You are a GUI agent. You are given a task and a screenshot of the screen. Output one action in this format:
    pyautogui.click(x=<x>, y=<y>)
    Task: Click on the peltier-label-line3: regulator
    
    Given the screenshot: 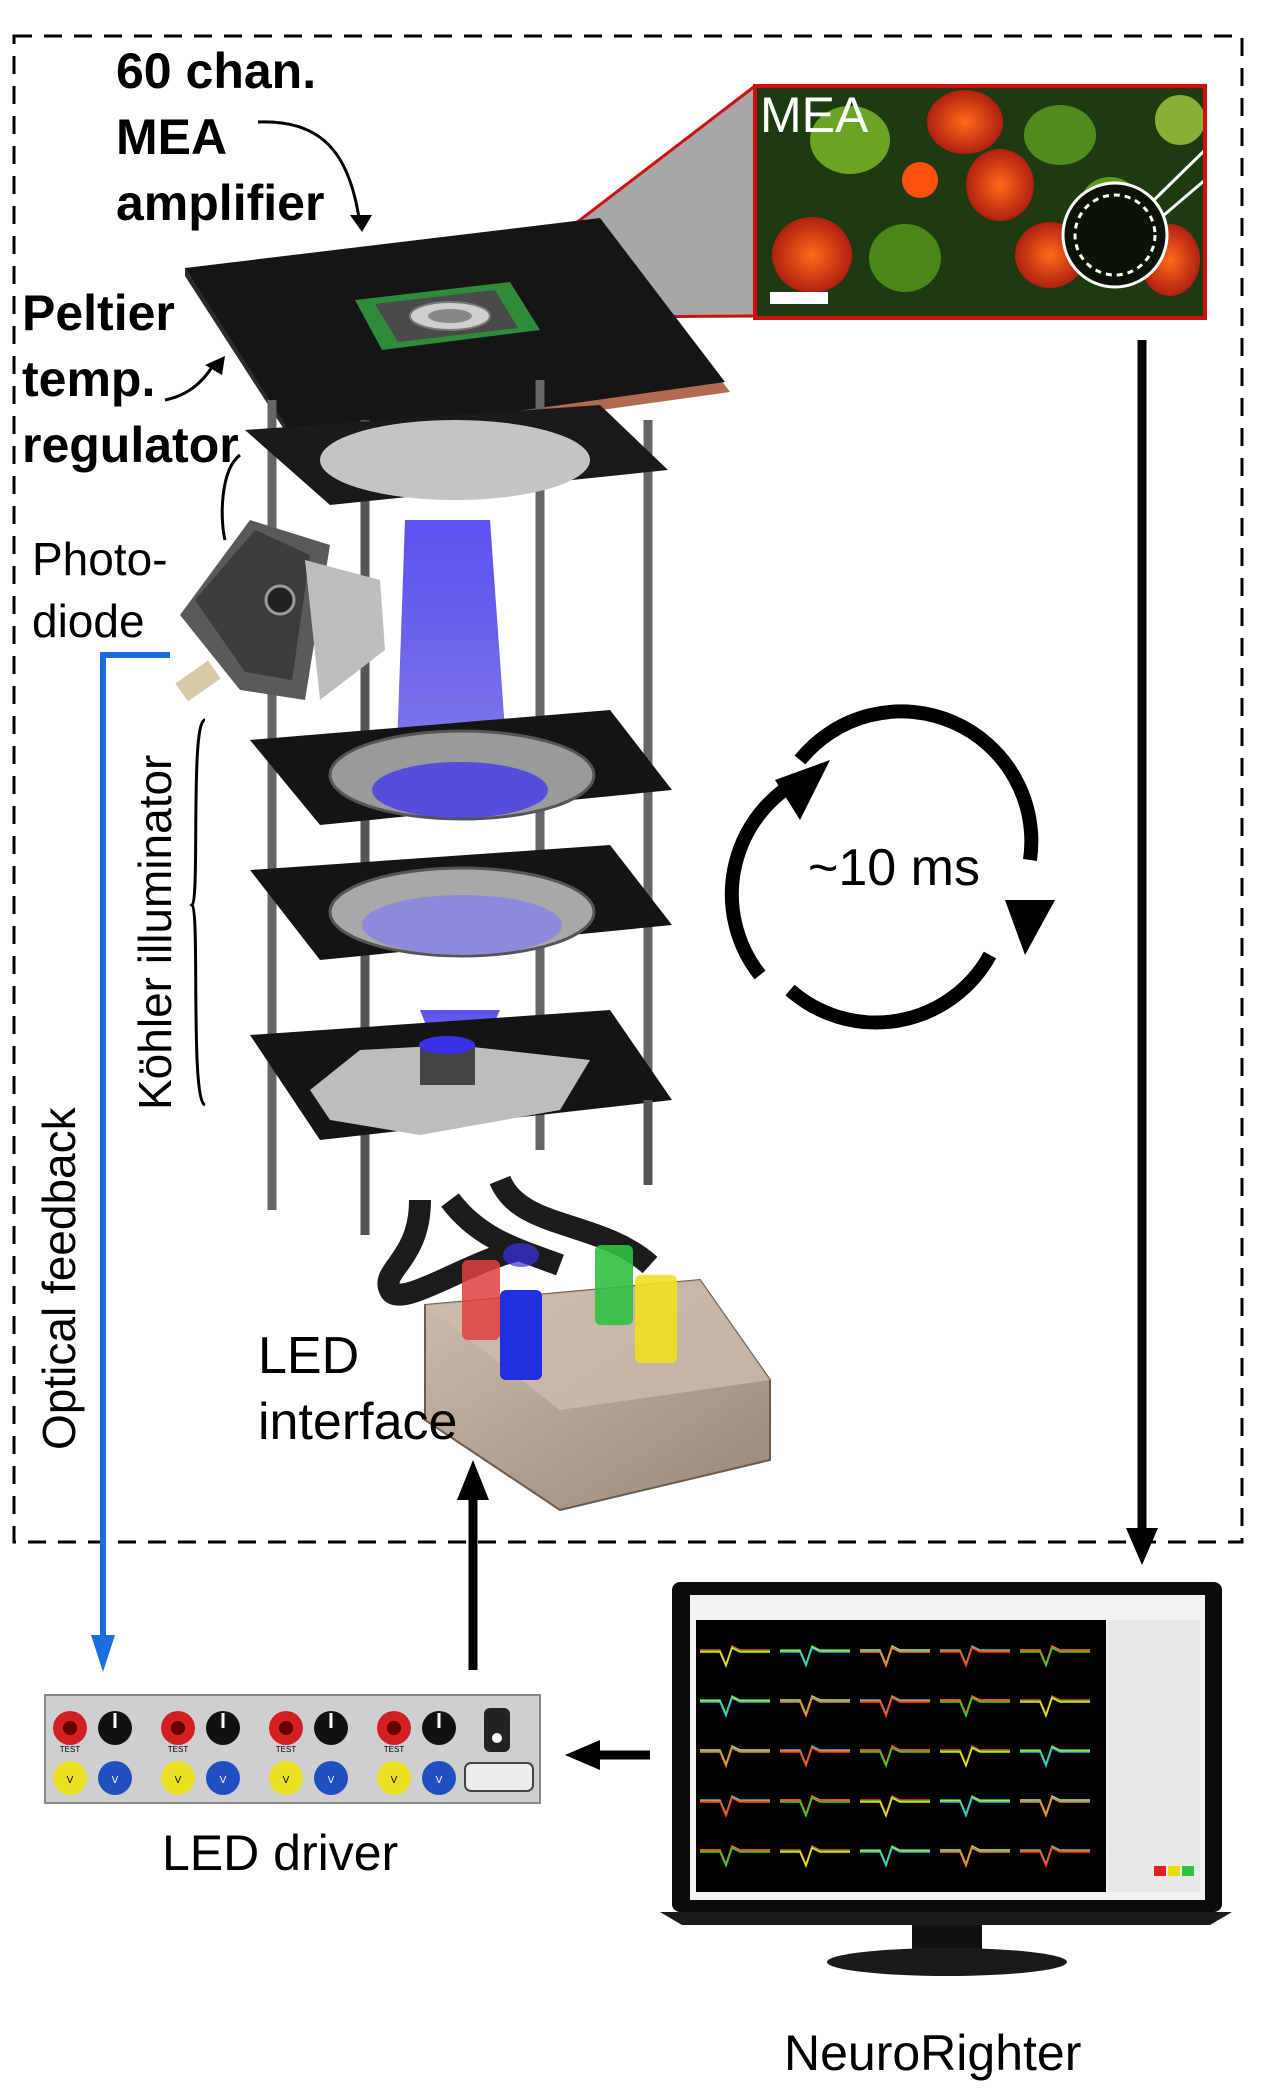 What is the action you would take?
    pyautogui.click(x=130, y=445)
    